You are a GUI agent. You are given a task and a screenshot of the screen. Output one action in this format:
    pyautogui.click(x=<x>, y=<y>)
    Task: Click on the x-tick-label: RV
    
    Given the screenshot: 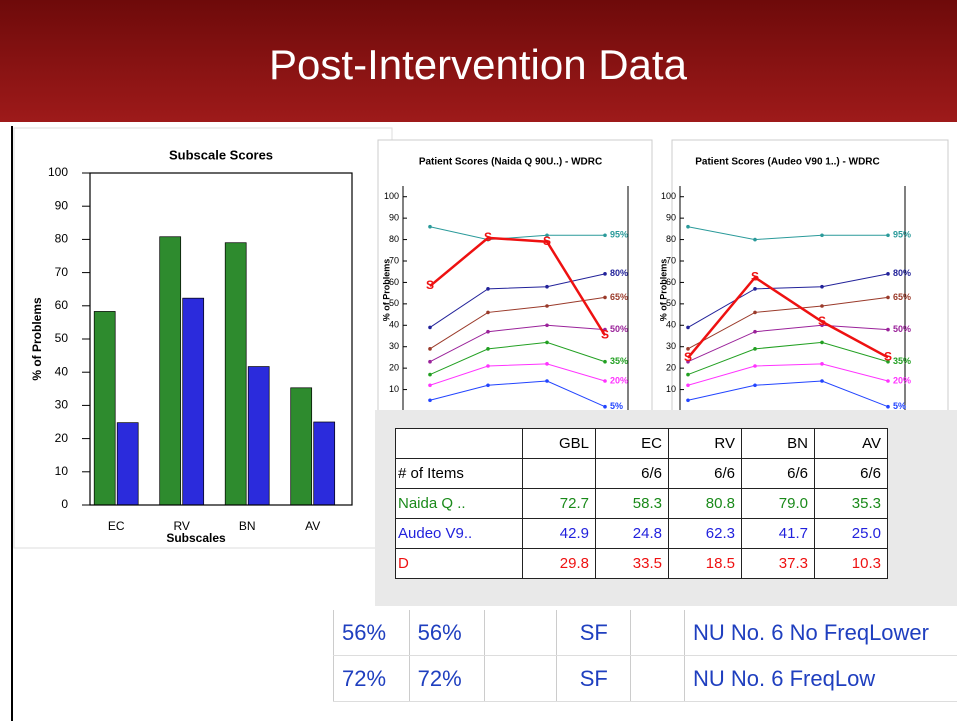 What is the action you would take?
    pyautogui.click(x=181, y=526)
    